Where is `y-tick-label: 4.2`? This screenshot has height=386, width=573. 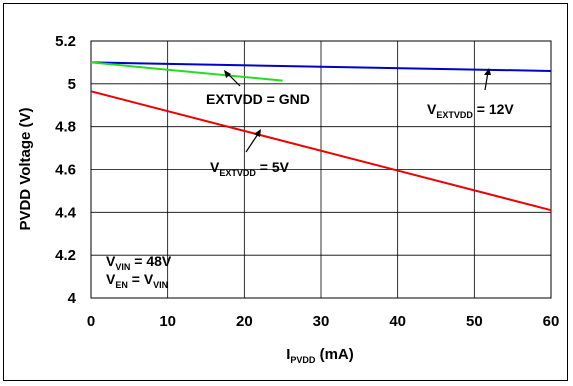 y-tick-label: 4.2 is located at coordinates (65, 255).